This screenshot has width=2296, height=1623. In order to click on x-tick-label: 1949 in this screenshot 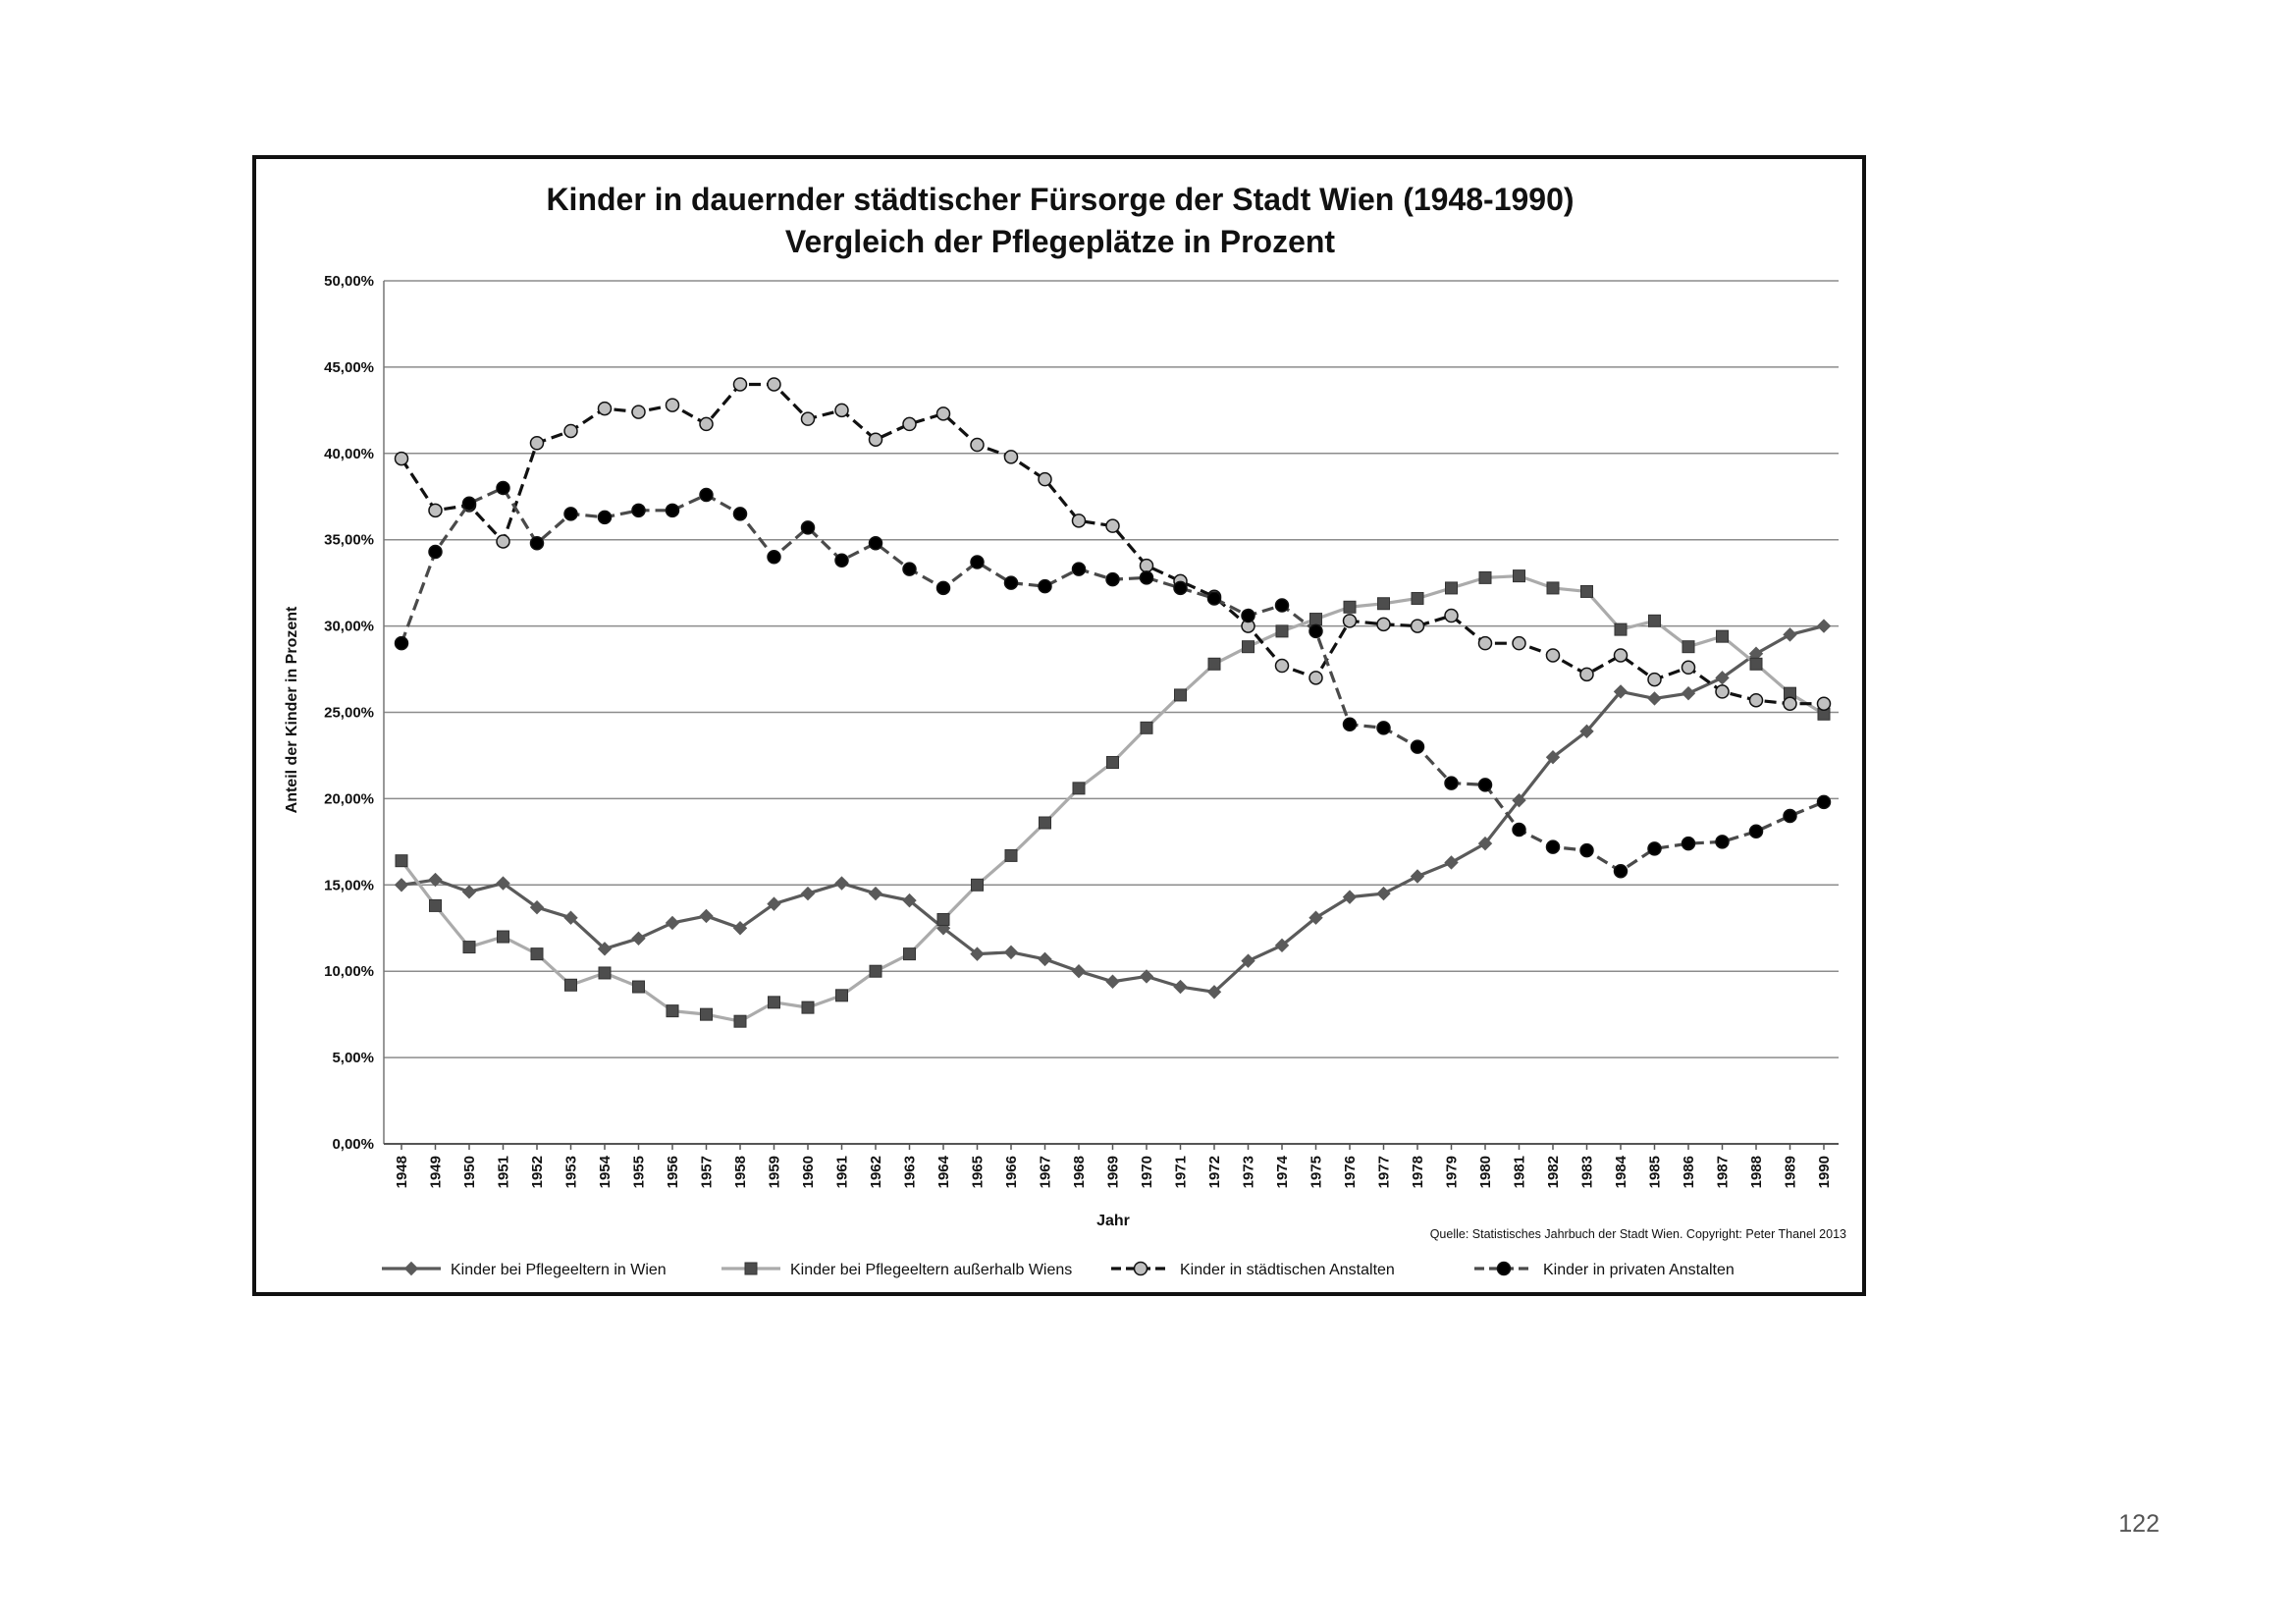, I will do `click(436, 1172)`.